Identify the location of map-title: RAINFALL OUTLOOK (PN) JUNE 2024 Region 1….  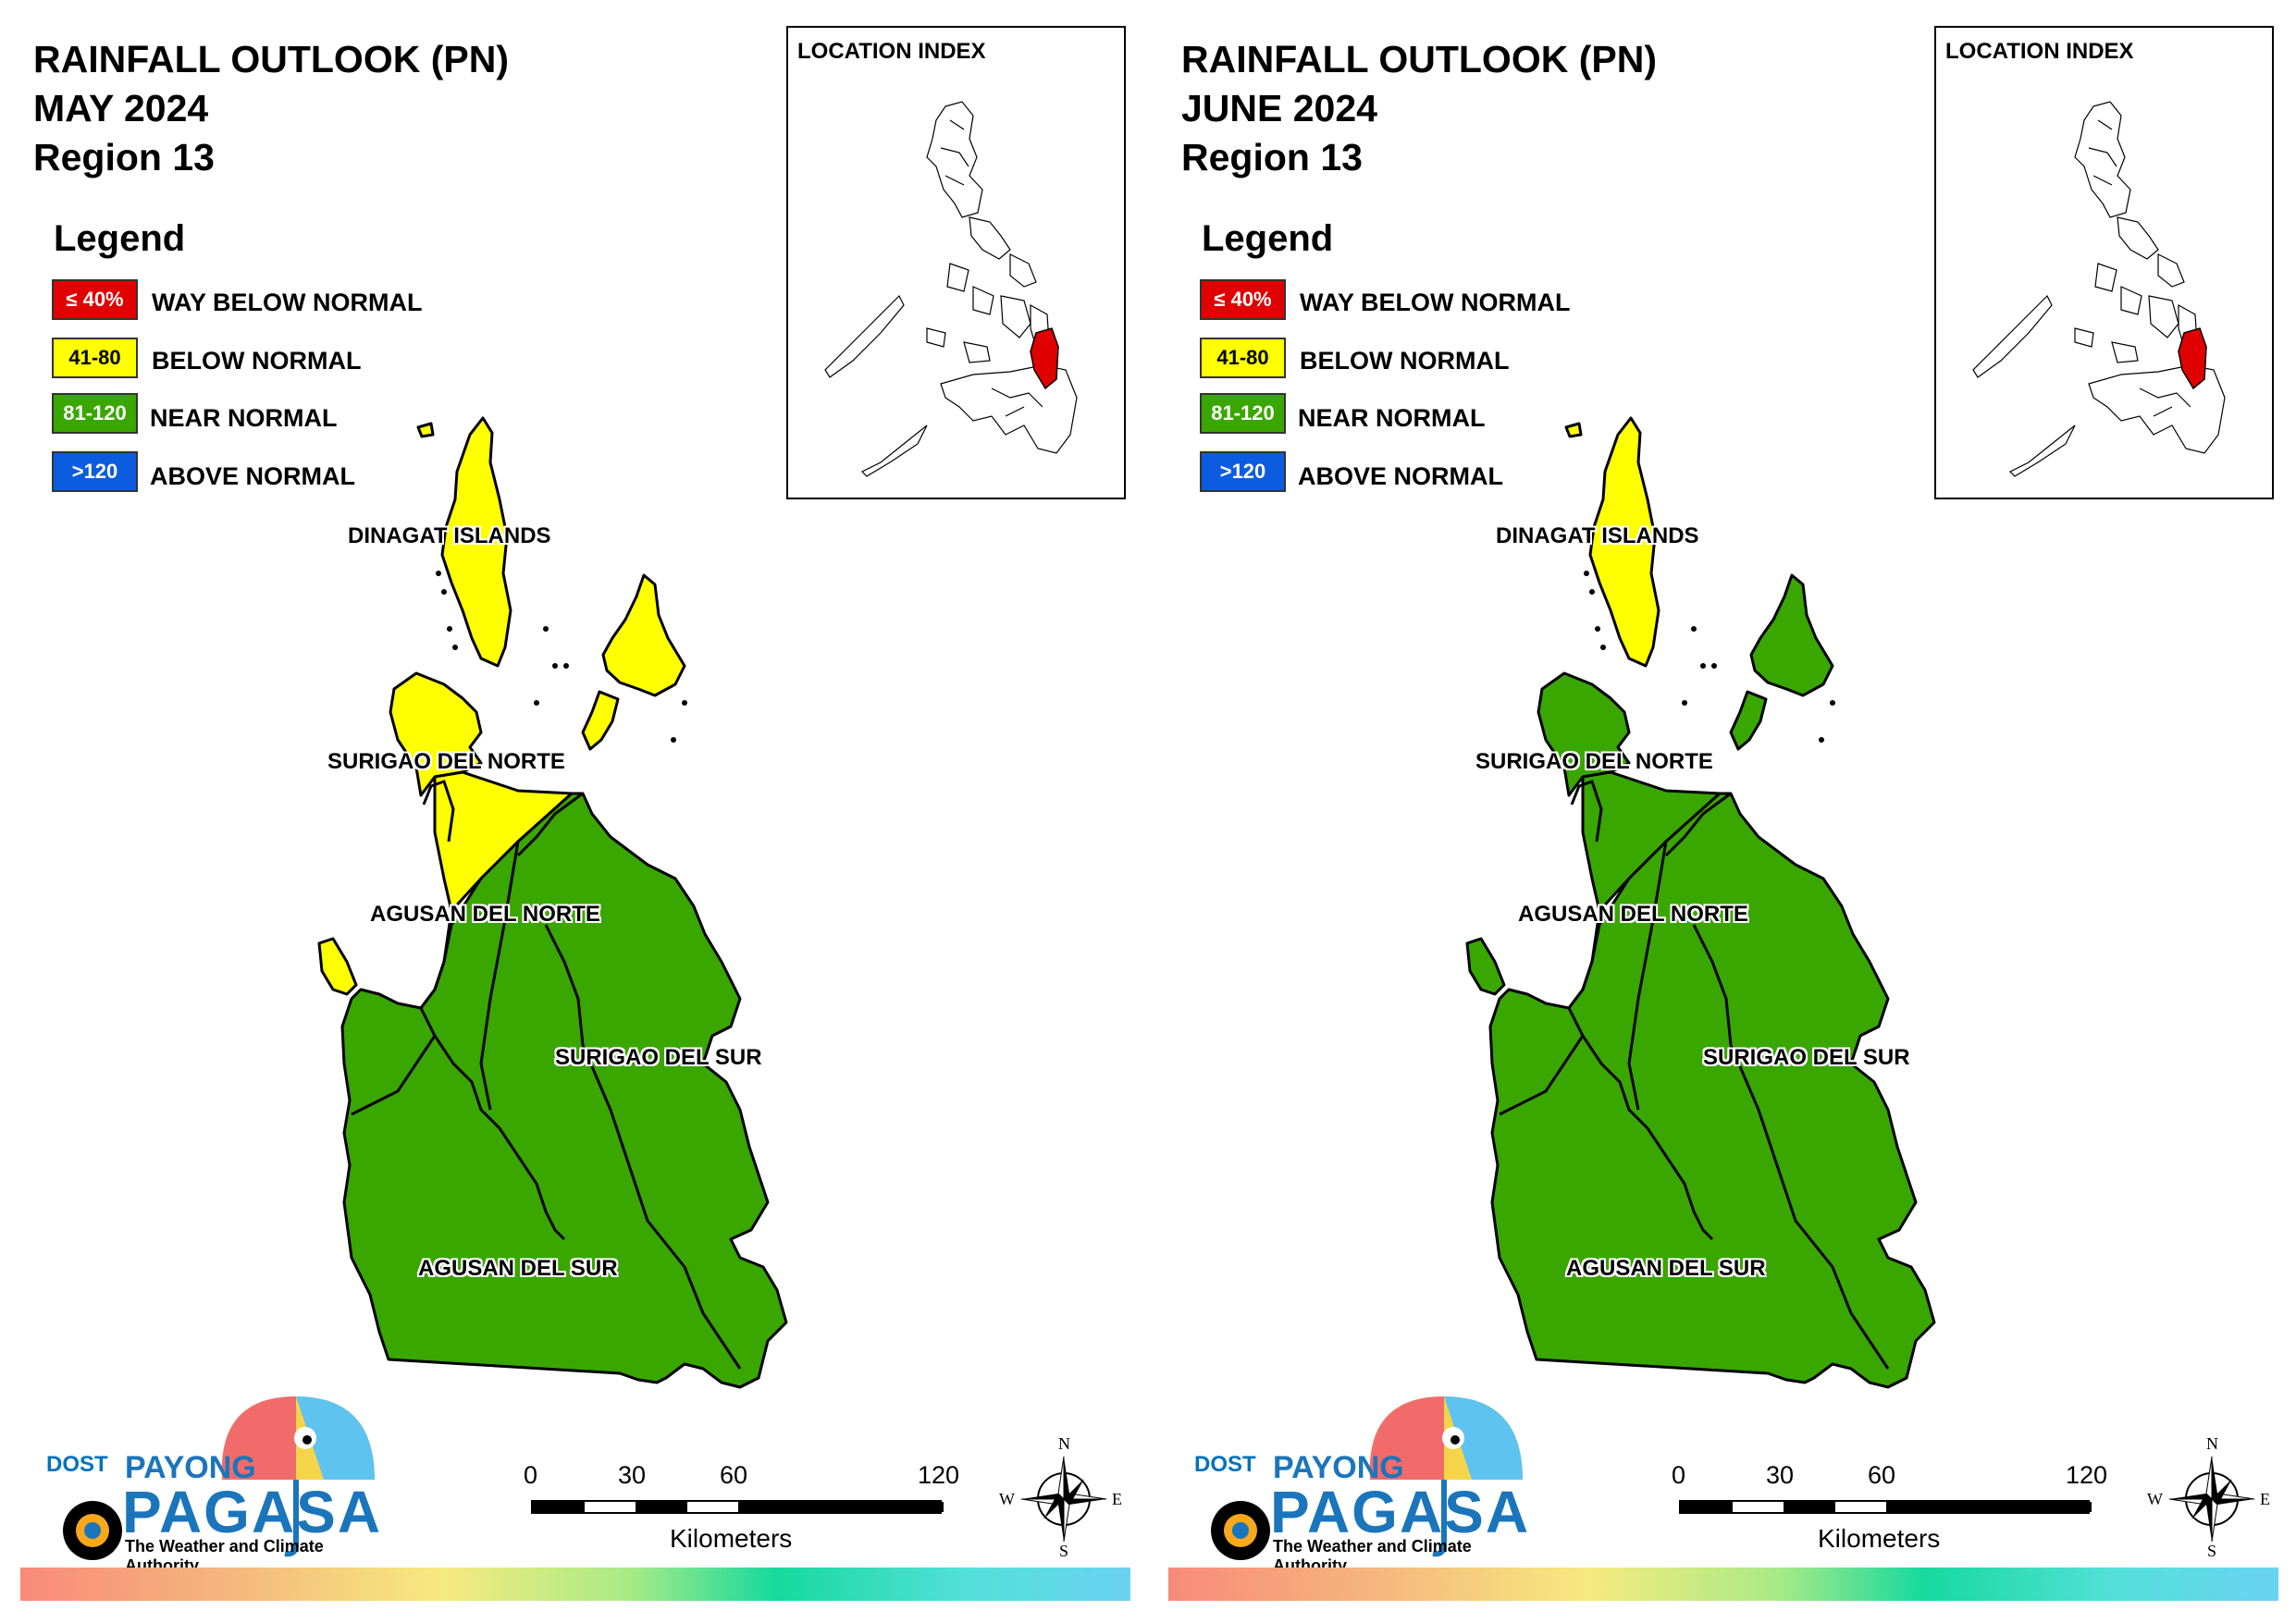
(1419, 108).